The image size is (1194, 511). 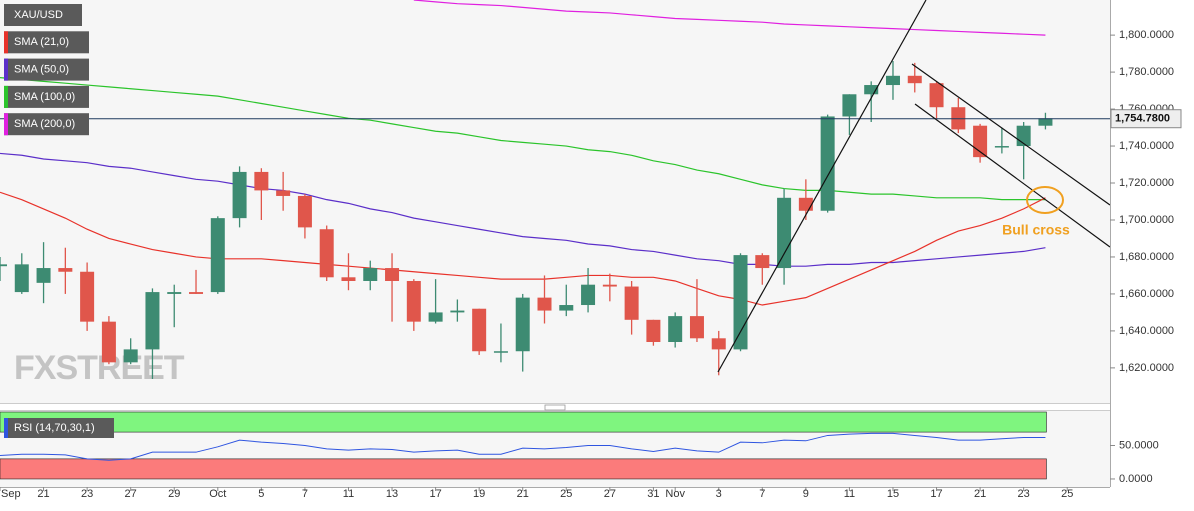 What do you see at coordinates (893, 494) in the screenshot?
I see `x-tick-label: 15` at bounding box center [893, 494].